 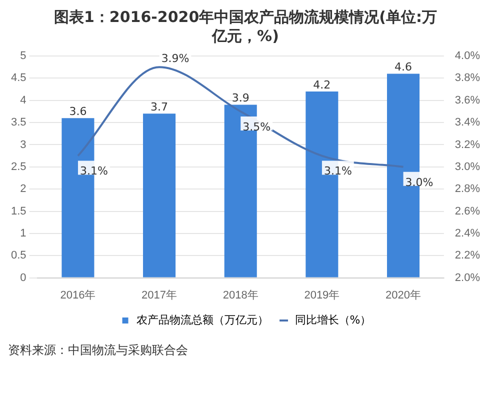 What do you see at coordinates (18, 256) in the screenshot?
I see `y-tick-label: 0.5` at bounding box center [18, 256].